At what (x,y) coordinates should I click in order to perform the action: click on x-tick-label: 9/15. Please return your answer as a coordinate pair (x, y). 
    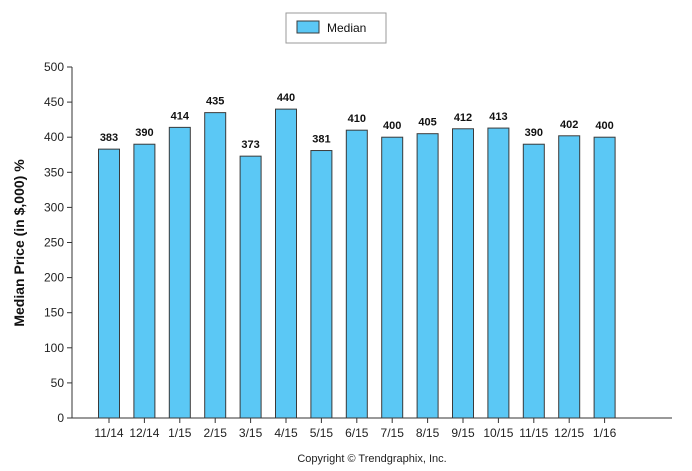
    Looking at the image, I should click on (463, 433).